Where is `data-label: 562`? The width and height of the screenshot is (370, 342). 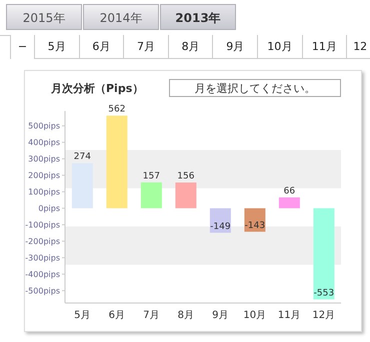 data-label: 562 is located at coordinates (117, 109).